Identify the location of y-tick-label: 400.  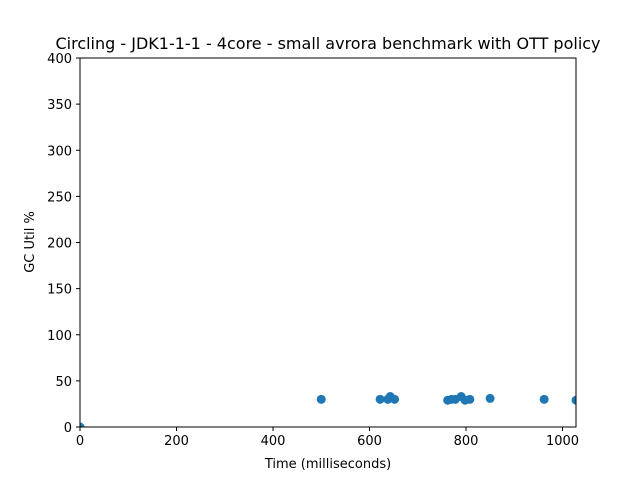
(59, 59).